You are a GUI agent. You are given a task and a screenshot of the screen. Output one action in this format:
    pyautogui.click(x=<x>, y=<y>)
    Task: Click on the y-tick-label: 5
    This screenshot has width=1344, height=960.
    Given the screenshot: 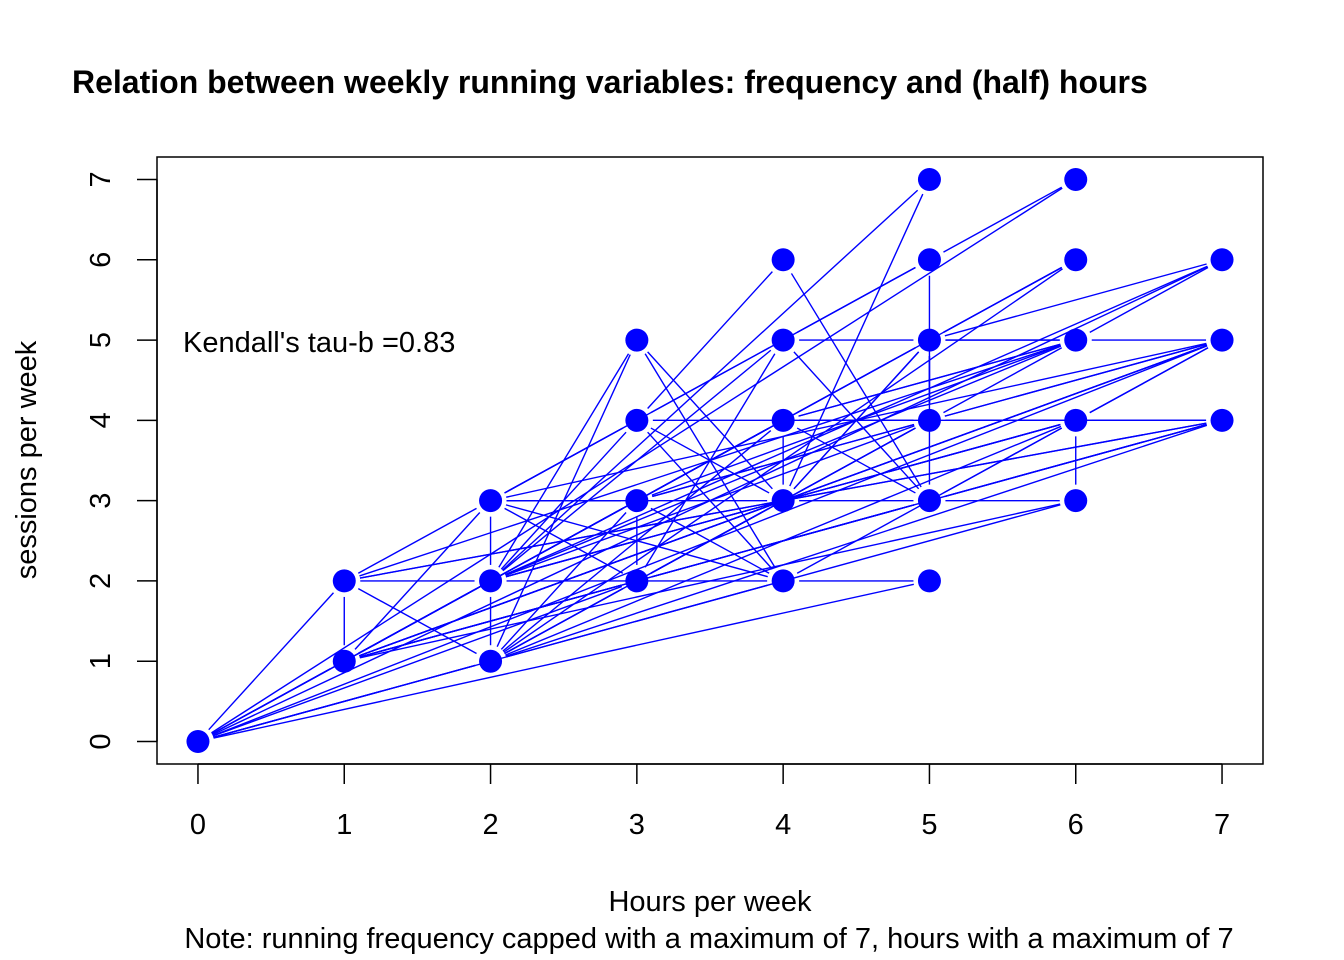 What is the action you would take?
    pyautogui.click(x=101, y=340)
    